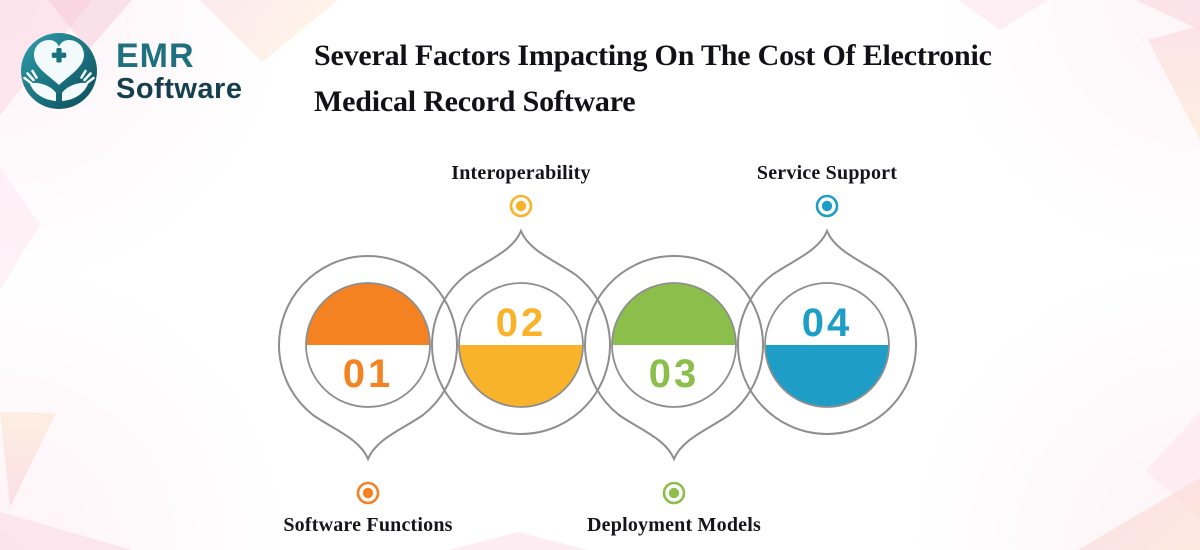 The image size is (1200, 550). What do you see at coordinates (827, 323) in the screenshot?
I see `step-number-04: 04` at bounding box center [827, 323].